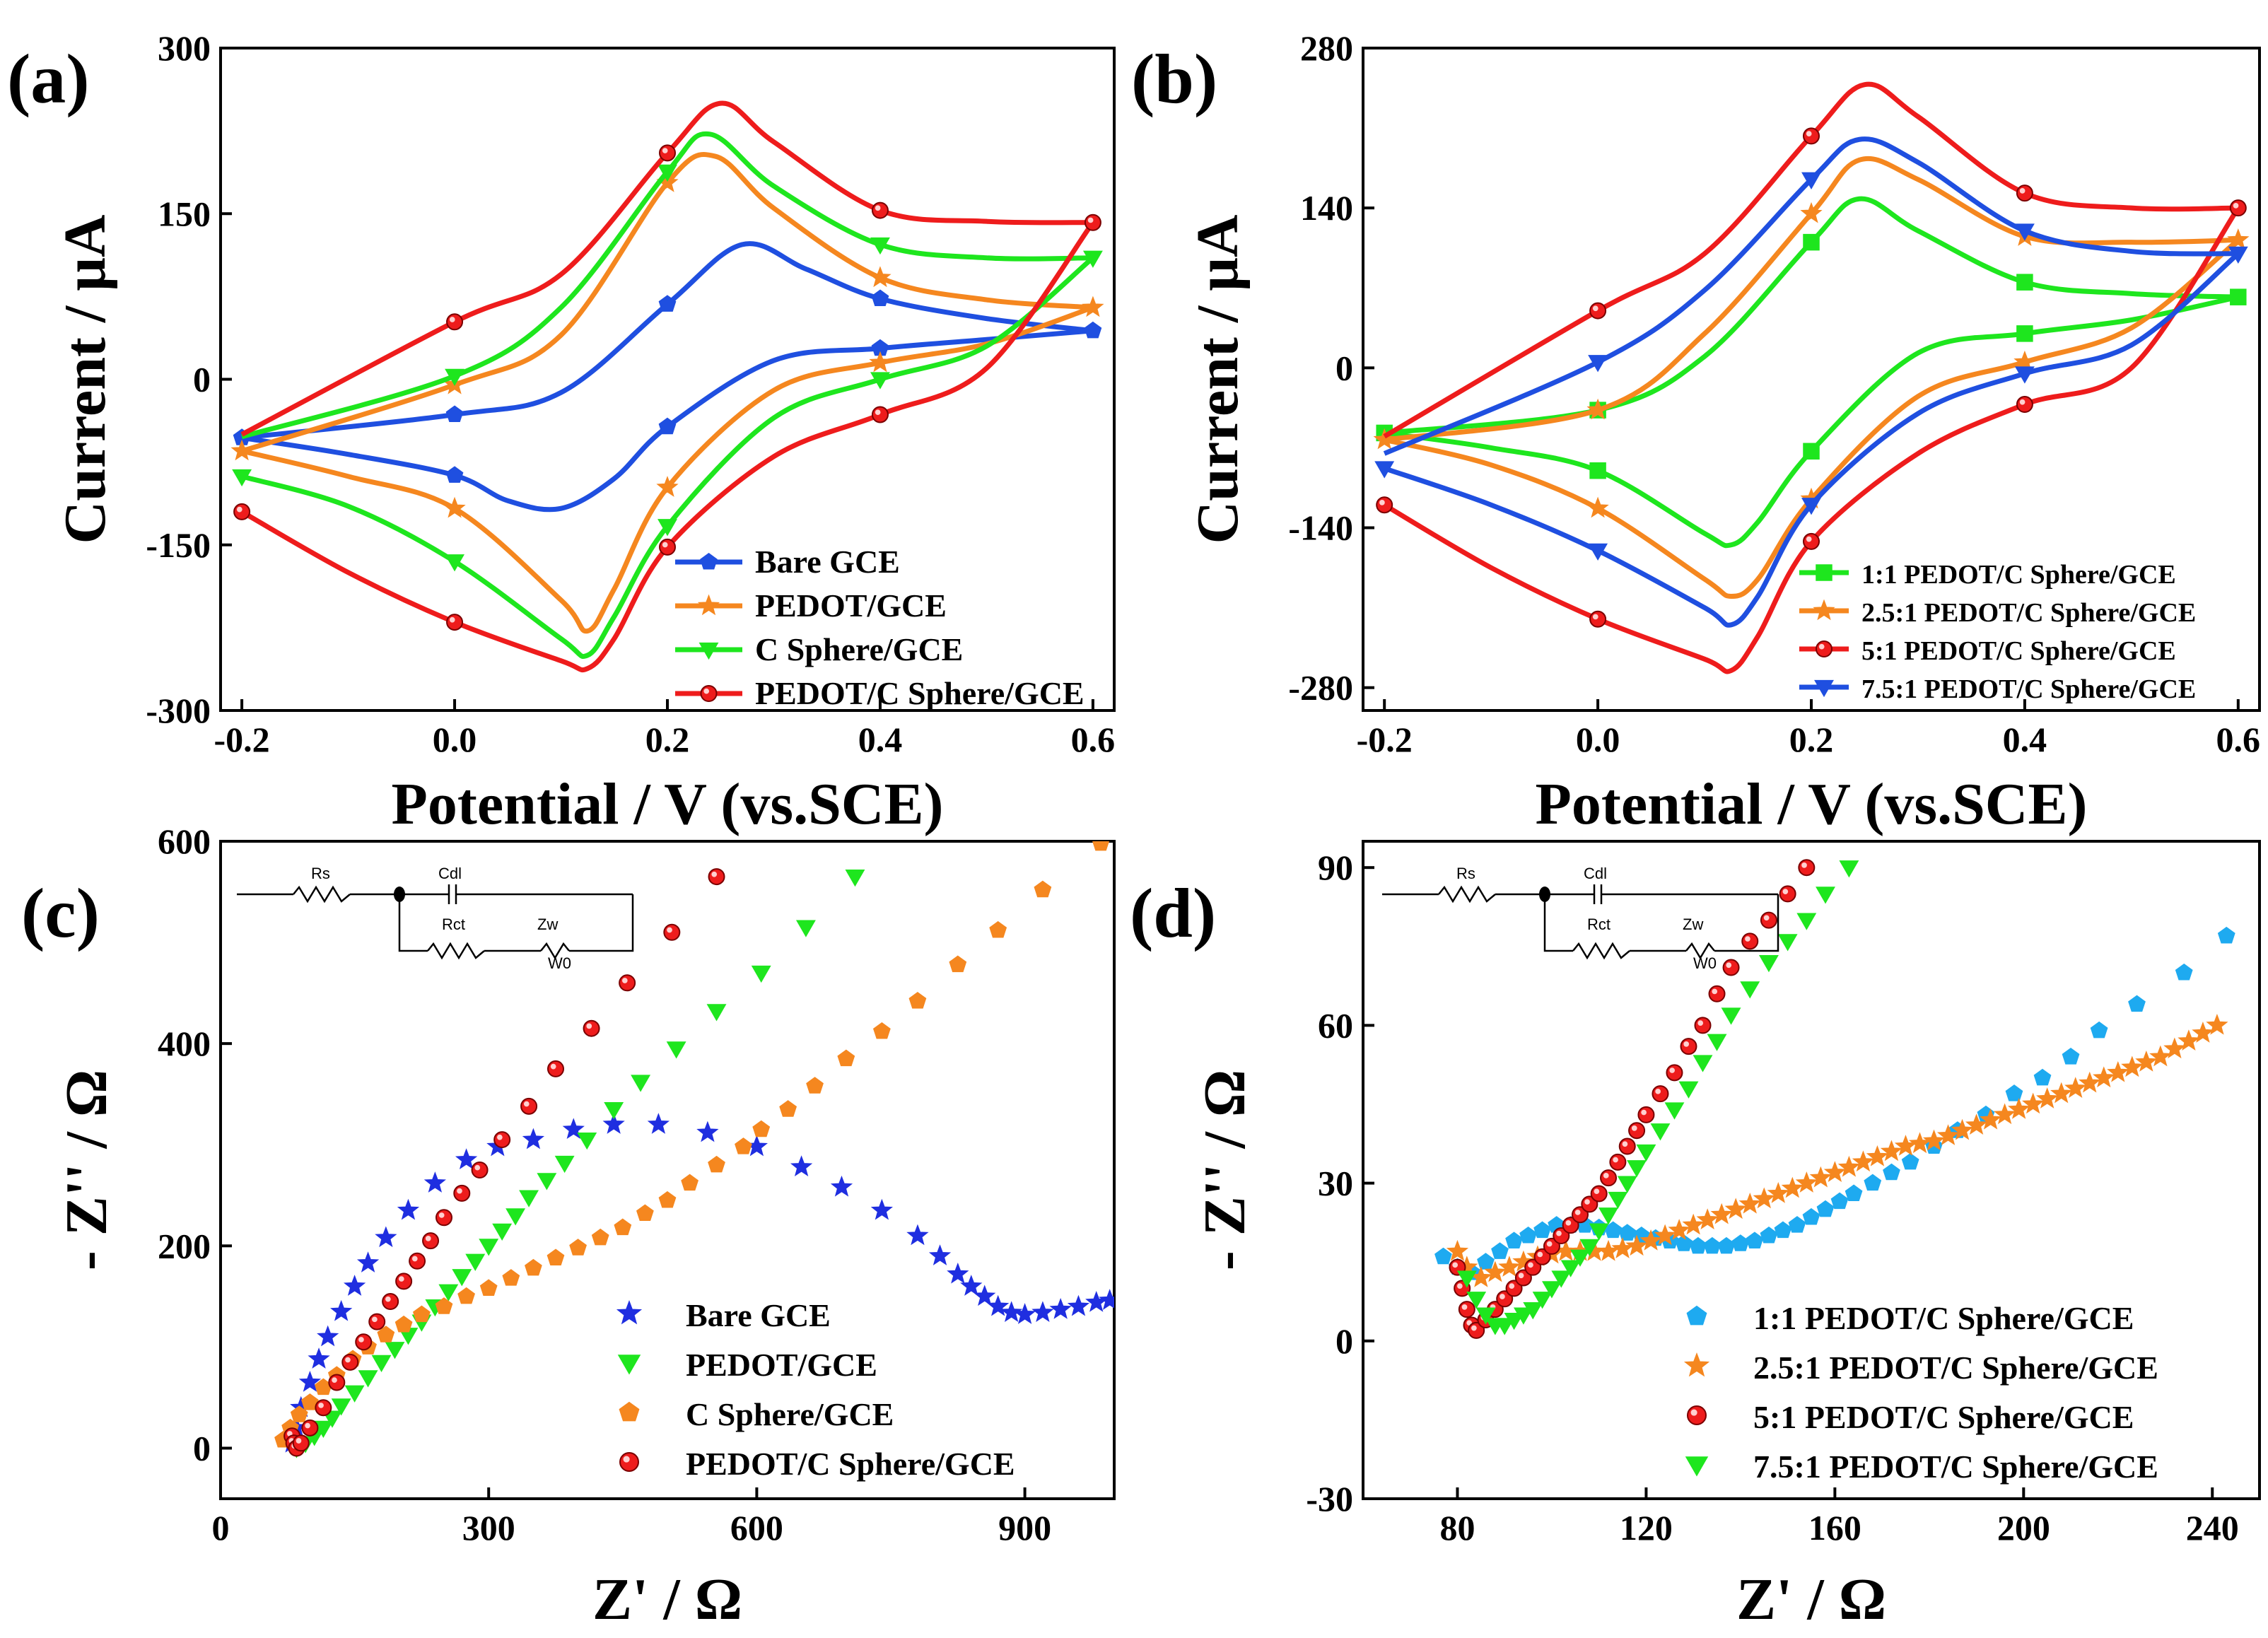  Describe the element at coordinates (1320, 688) in the screenshot. I see `y-tick-label: -280` at that location.